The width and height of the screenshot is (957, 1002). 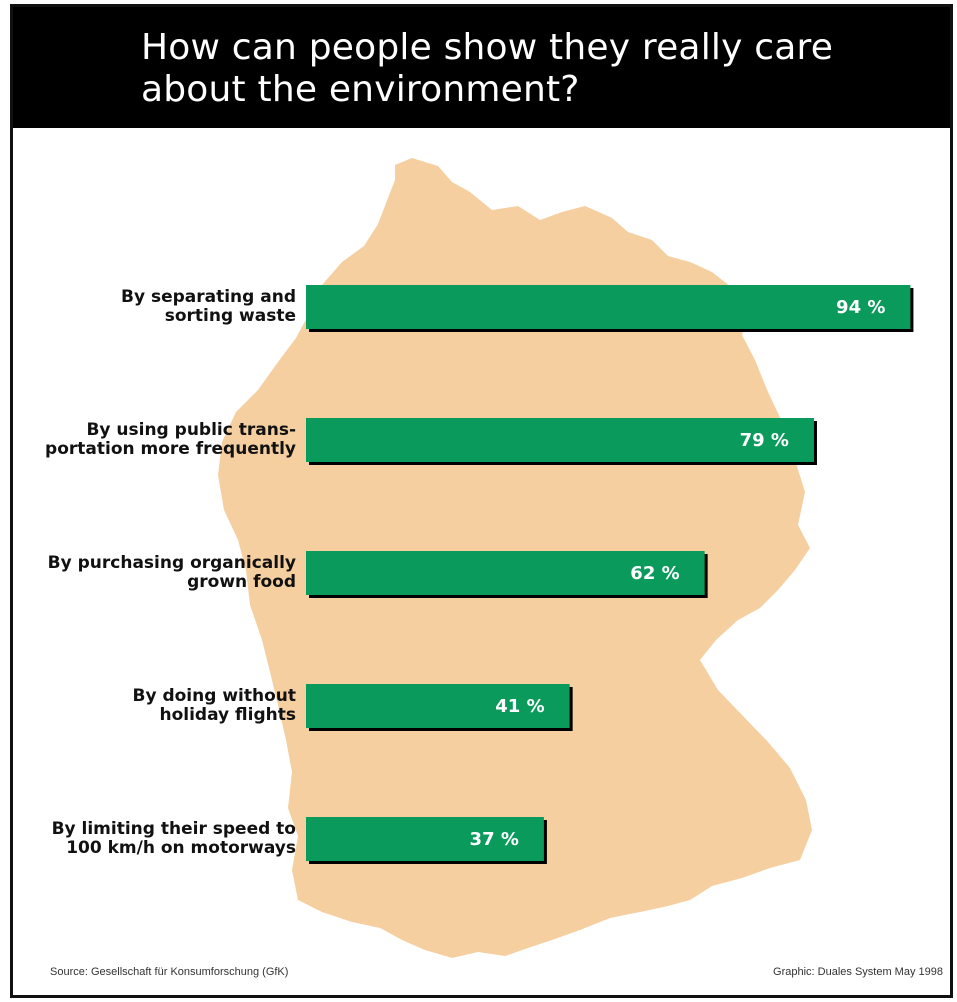 What do you see at coordinates (519, 706) in the screenshot?
I see `value-label: 41 %` at bounding box center [519, 706].